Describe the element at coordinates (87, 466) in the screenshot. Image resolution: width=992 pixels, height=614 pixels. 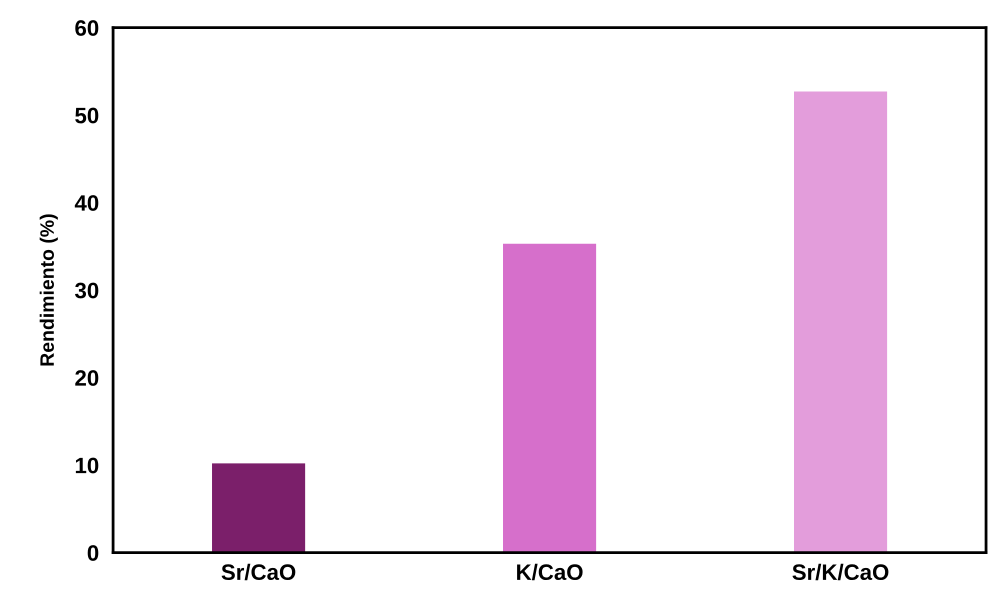
I see `y-tick-label: 10` at that location.